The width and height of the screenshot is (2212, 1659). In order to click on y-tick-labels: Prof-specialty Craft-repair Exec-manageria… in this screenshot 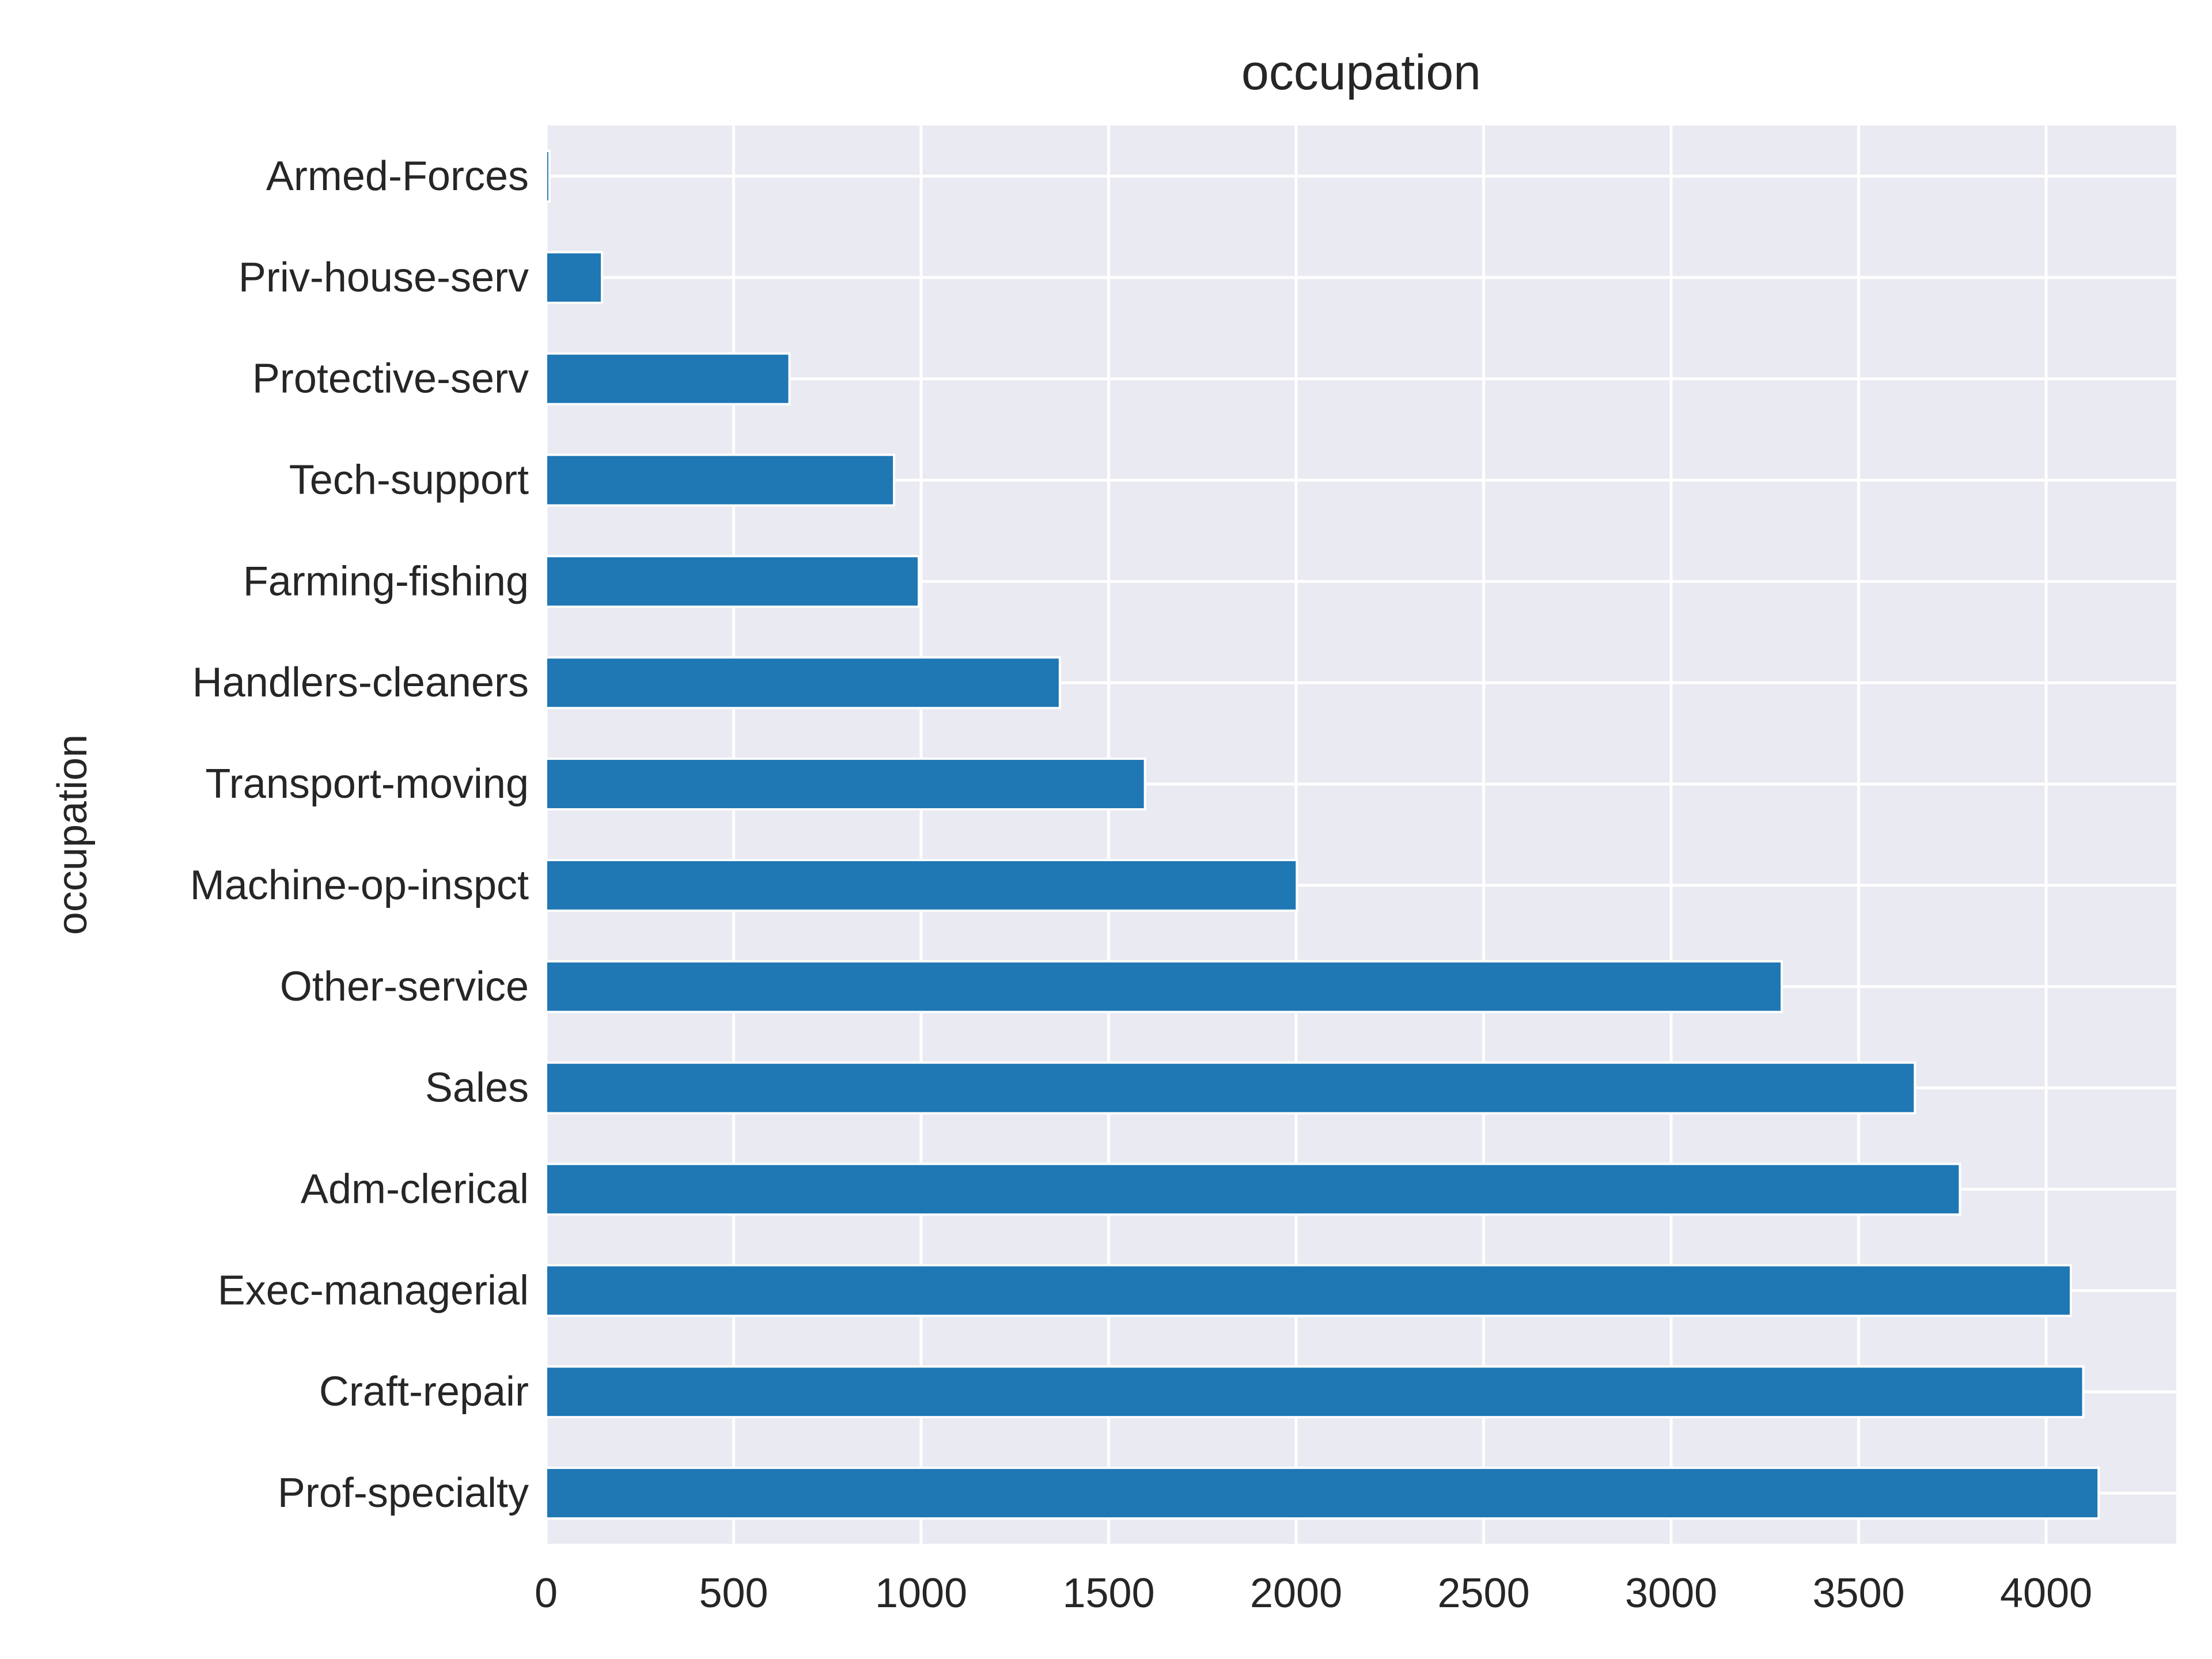, I will do `click(359, 834)`.